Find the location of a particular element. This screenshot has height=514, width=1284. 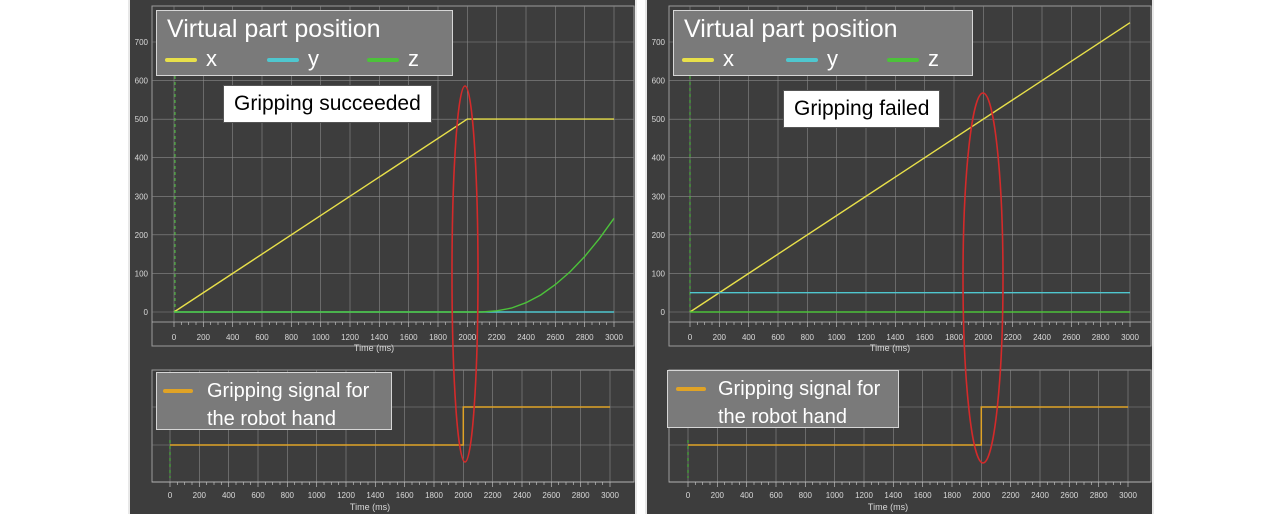

signal-x-tick-label: 2400 is located at coordinates (1040, 495).